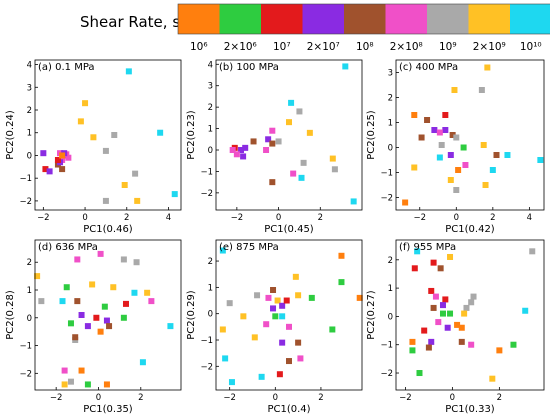 This screenshot has height=420, width=550. Describe the element at coordinates (390, 289) in the screenshot. I see `y-tick-label-5-3: 1` at that location.